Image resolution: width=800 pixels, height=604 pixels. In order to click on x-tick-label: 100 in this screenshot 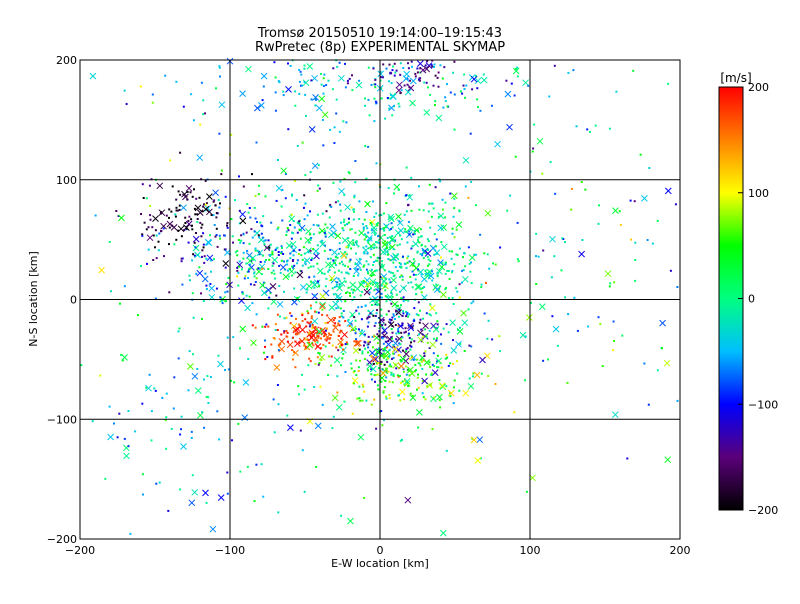, I will do `click(530, 550)`.